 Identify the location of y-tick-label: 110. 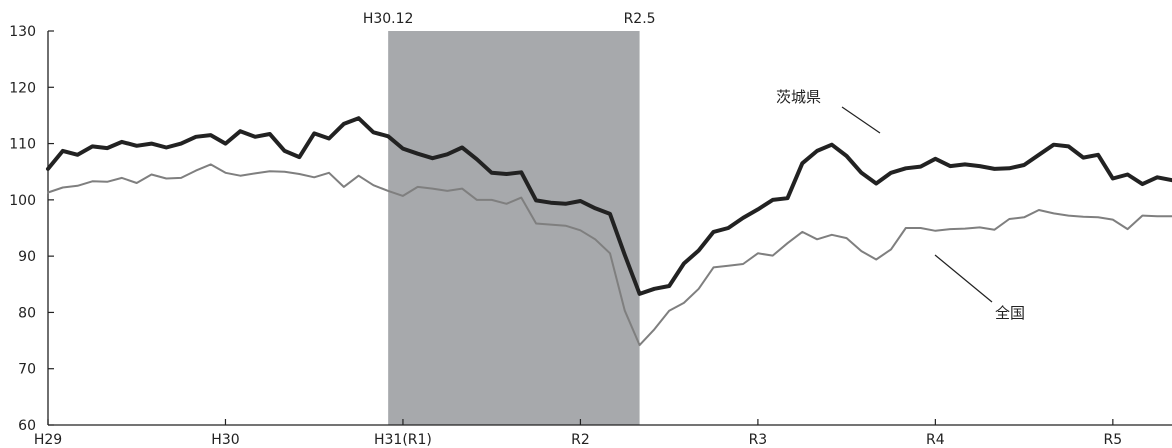
(22, 145).